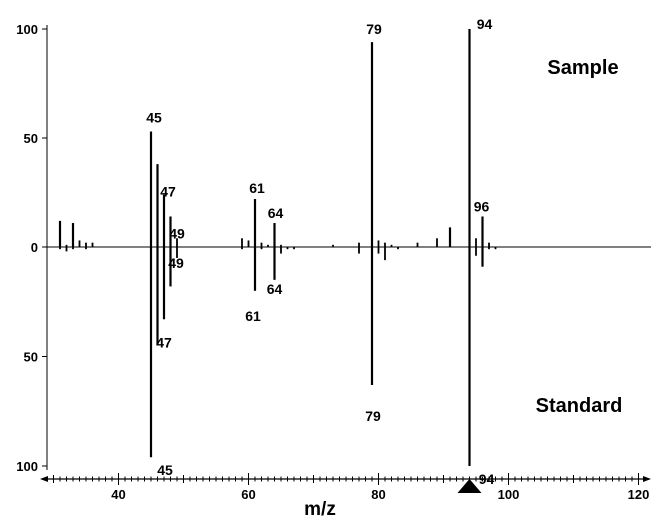 The height and width of the screenshot is (520, 651). What do you see at coordinates (168, 192) in the screenshot?
I see `sample-peak-label-47: 47` at bounding box center [168, 192].